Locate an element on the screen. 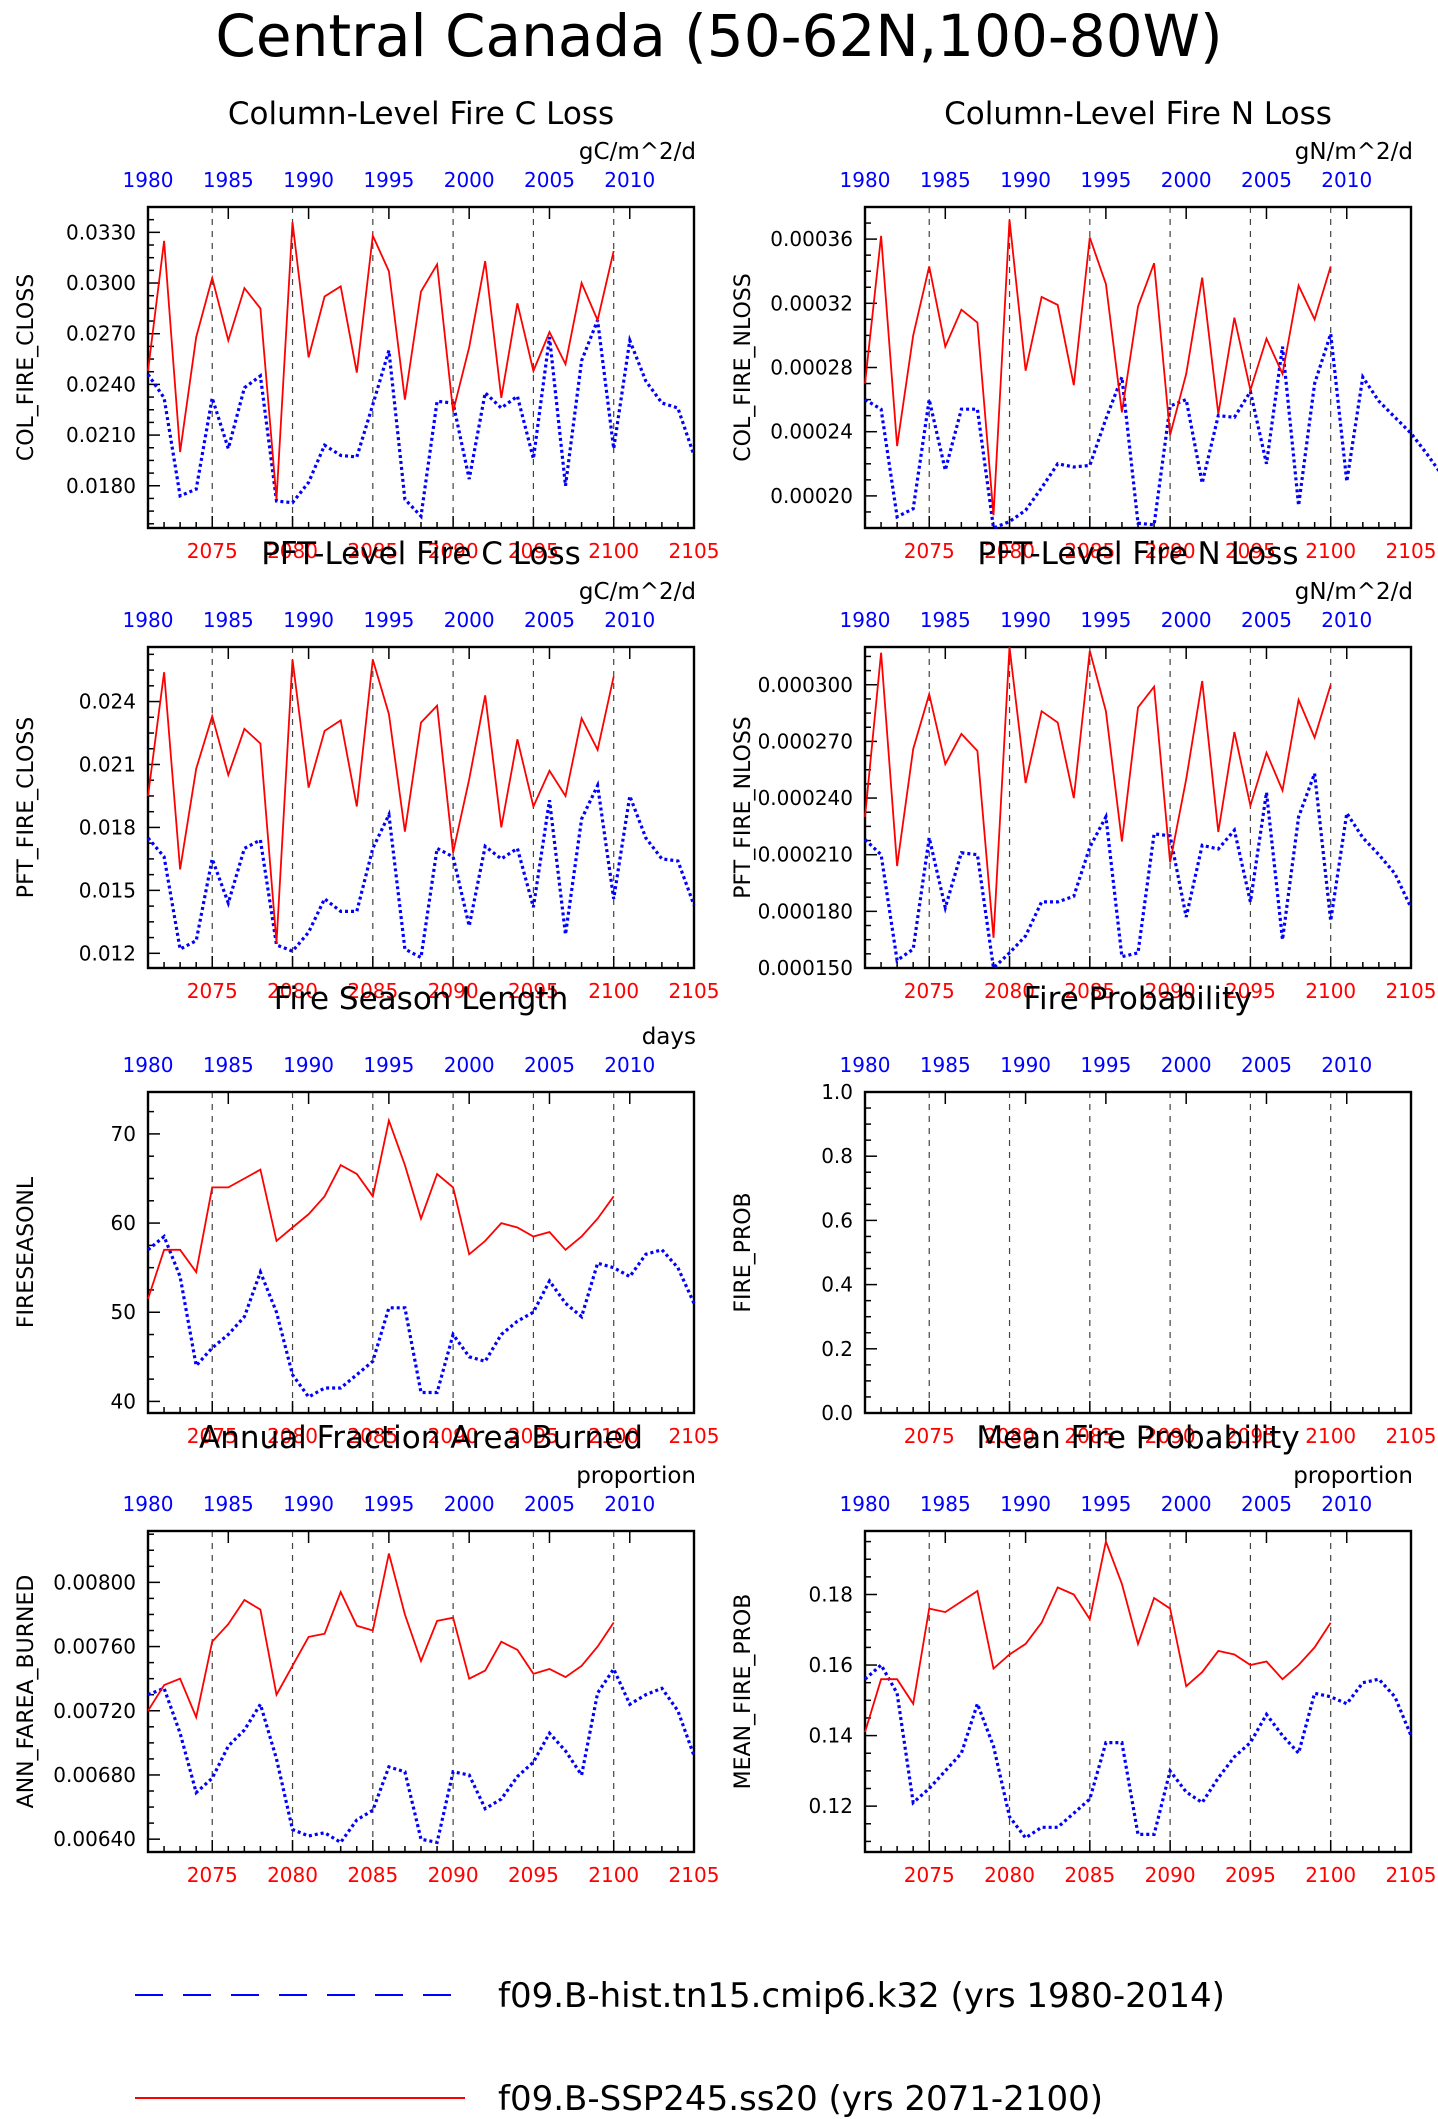  y-tick-label: 0.16 is located at coordinates (830, 1665).